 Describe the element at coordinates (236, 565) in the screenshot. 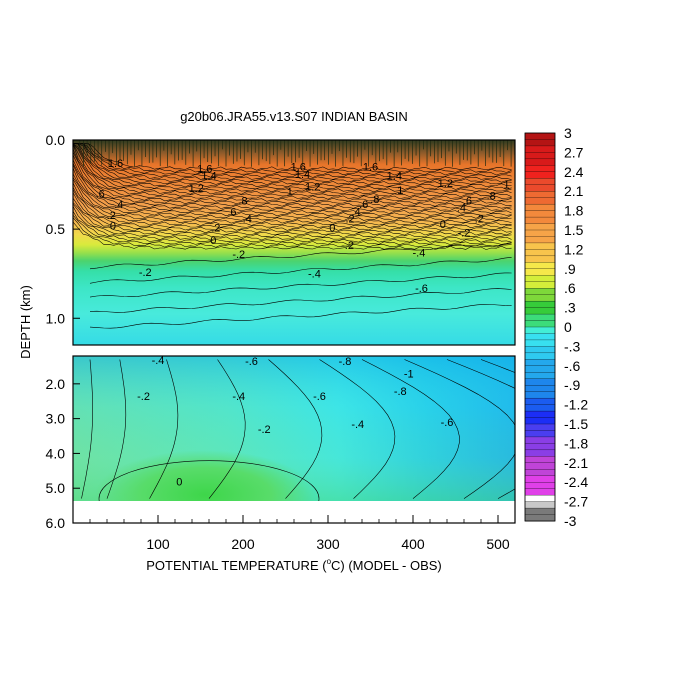

I see `x-axis-title-part-1: POTENTIAL TEMPERATURE (` at that location.